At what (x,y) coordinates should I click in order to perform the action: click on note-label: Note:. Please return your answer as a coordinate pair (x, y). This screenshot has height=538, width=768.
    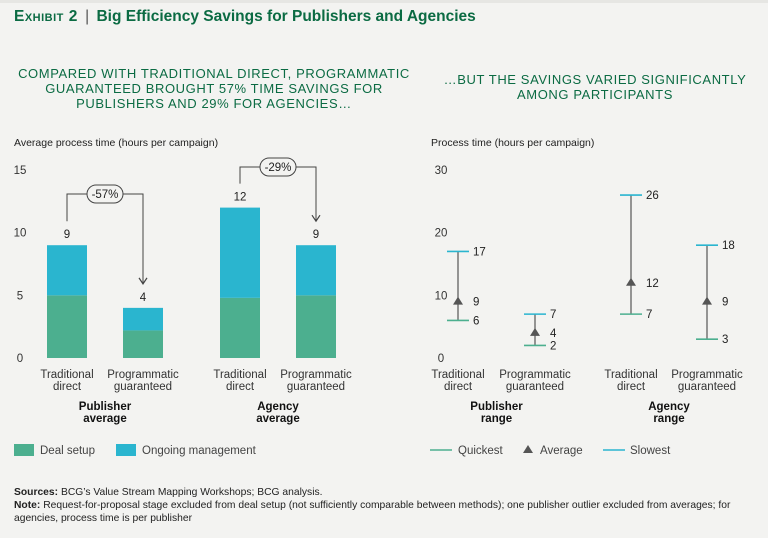
    Looking at the image, I should click on (27, 505).